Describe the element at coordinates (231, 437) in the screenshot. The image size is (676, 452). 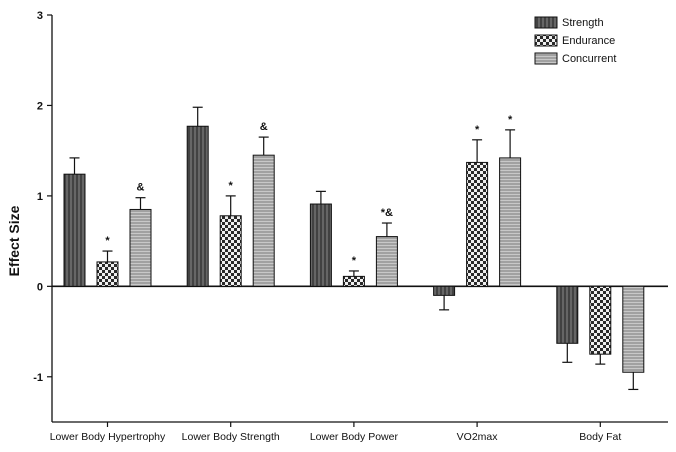
I see `x-tick-label: Lower Body Strength` at that location.